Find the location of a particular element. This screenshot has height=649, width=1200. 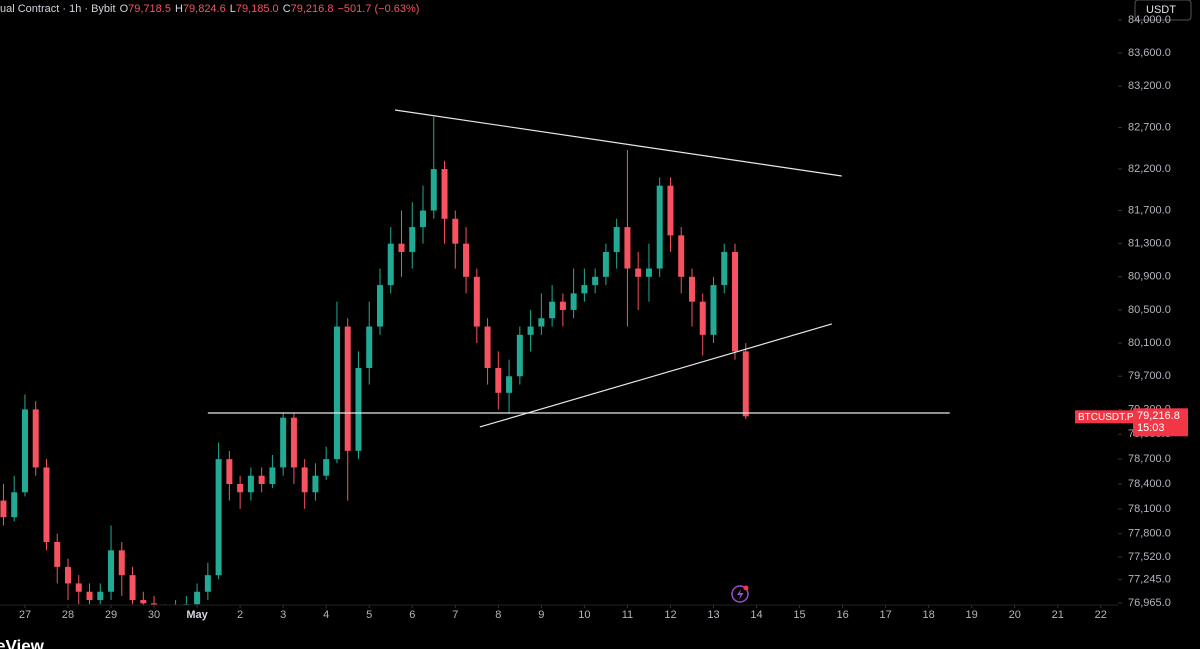

ohlc-value: 79,216.8 is located at coordinates (312, 9).